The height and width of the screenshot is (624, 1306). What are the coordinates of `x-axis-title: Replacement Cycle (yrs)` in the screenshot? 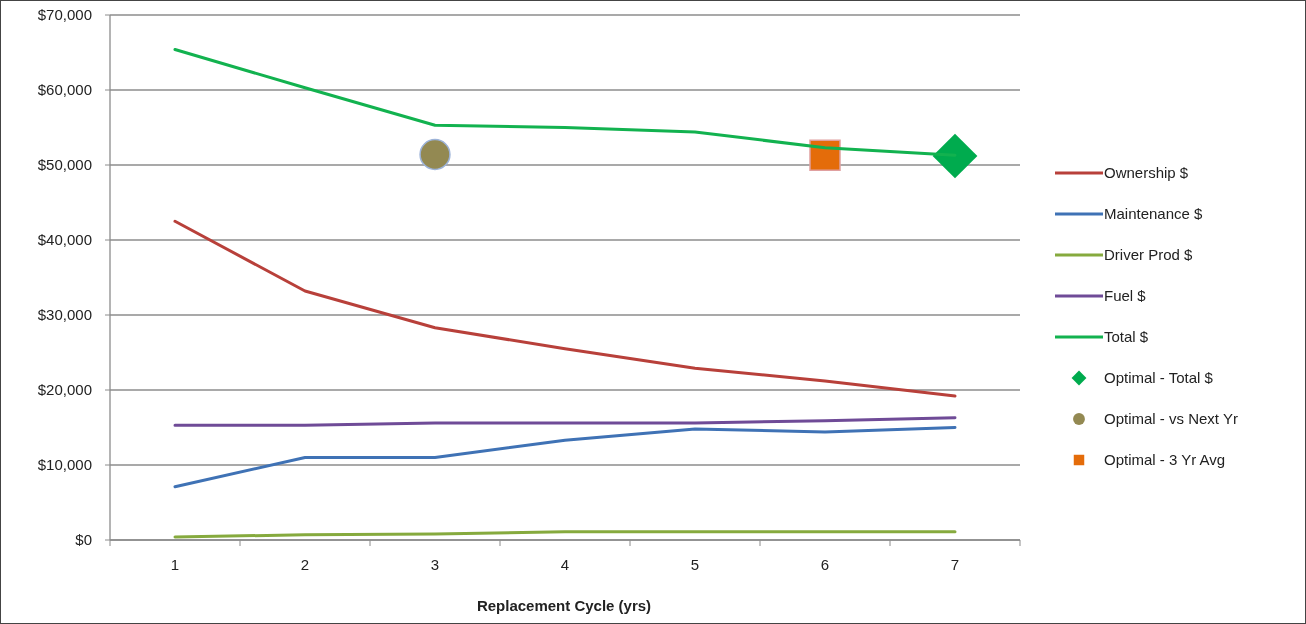 It's located at (564, 605).